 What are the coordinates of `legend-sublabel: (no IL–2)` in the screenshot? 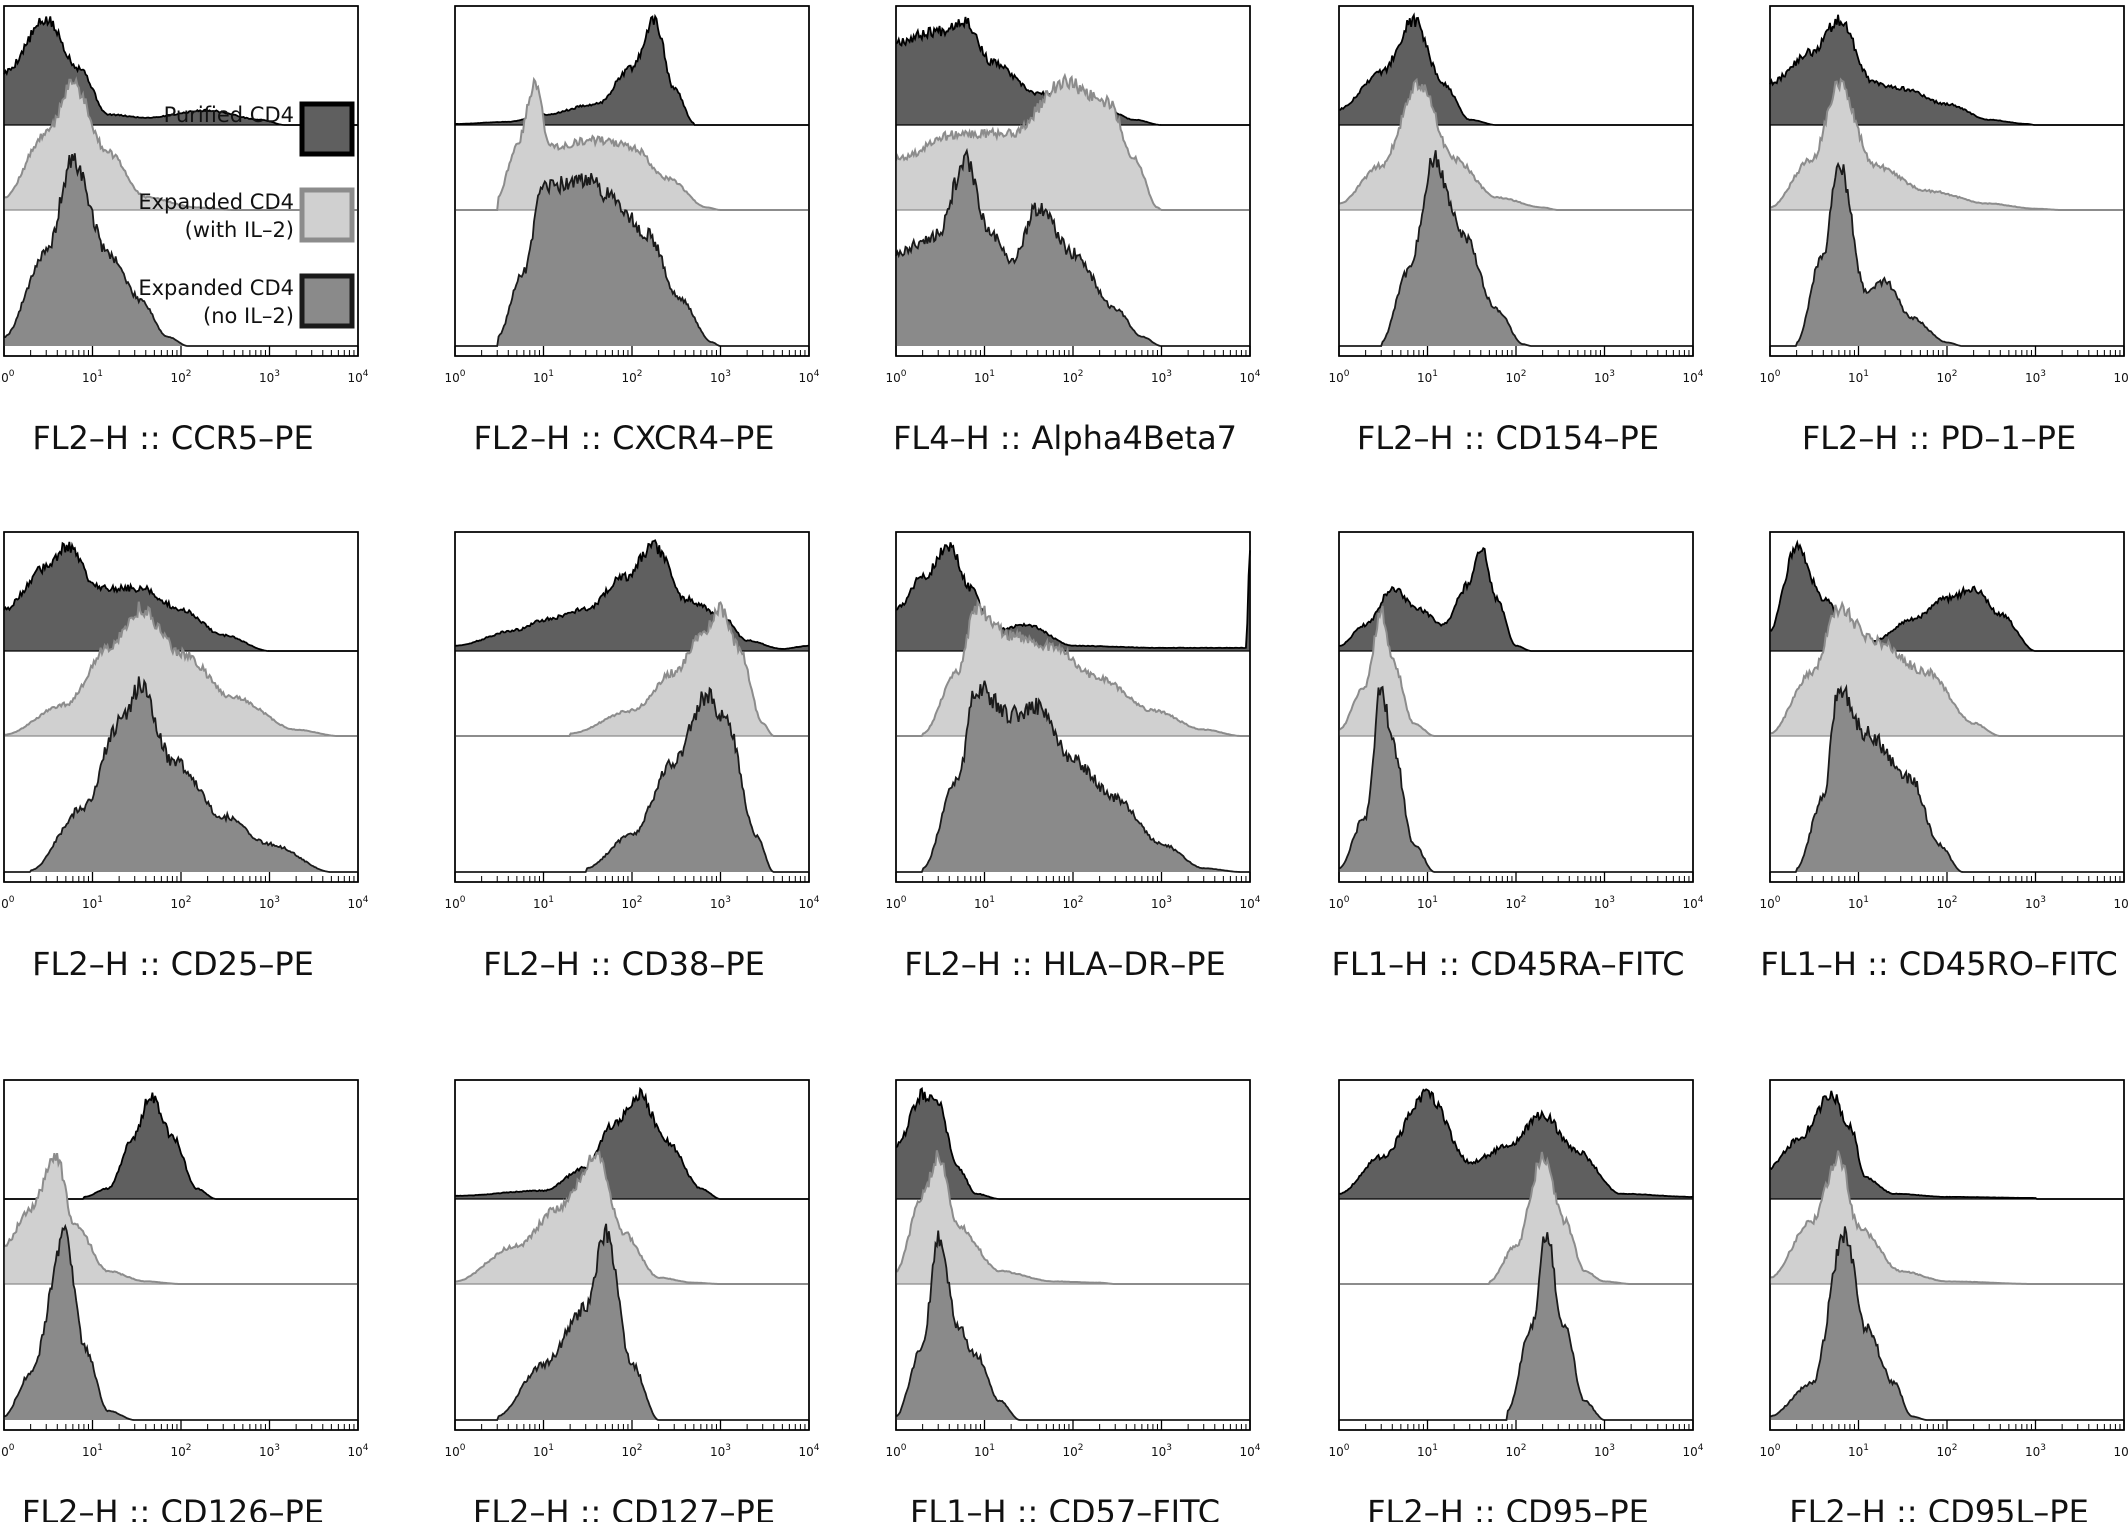 It's located at (248, 316).